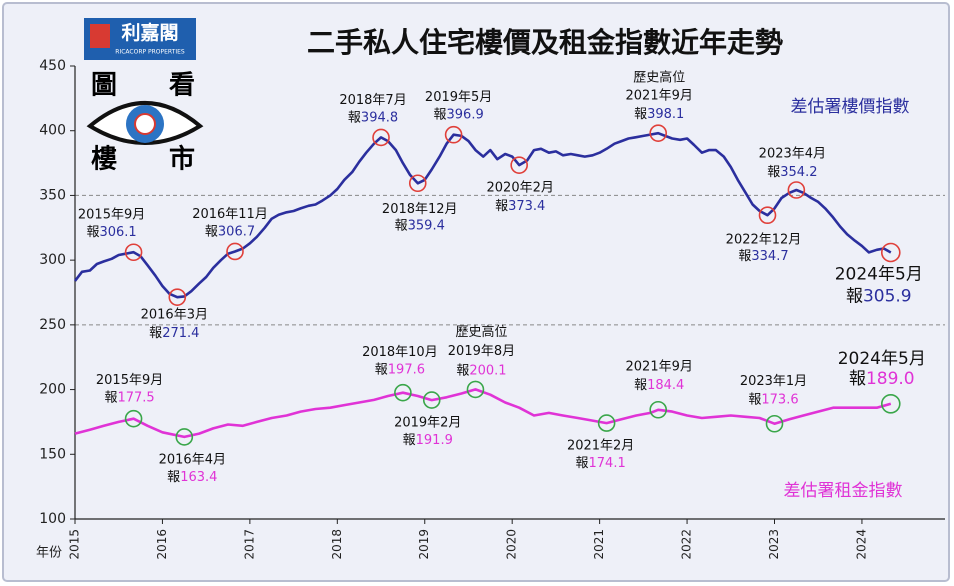 The width and height of the screenshot is (954, 586). I want to click on annotation-value: 報305.9, so click(879, 297).